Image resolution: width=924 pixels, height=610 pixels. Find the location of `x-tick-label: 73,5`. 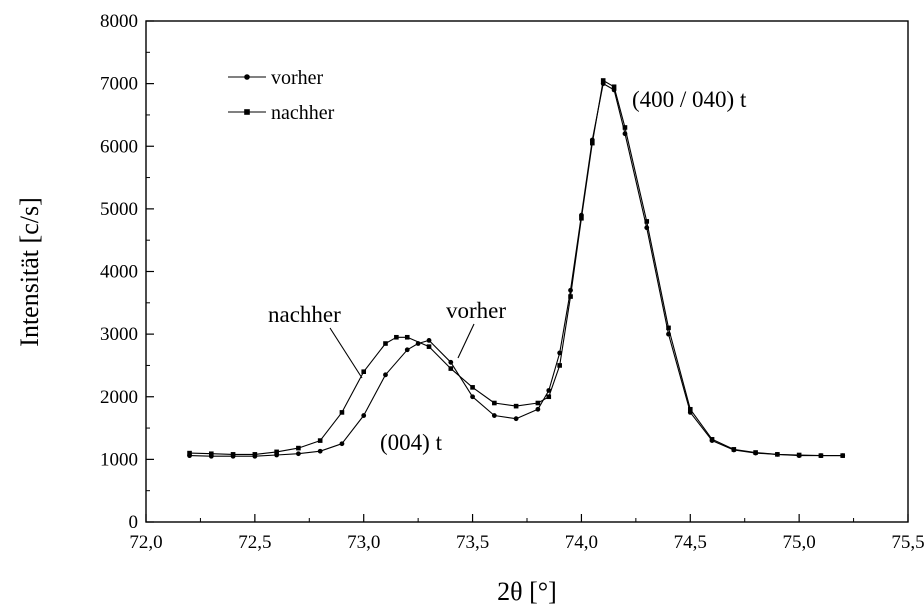

x-tick-label: 73,5 is located at coordinates (472, 542).